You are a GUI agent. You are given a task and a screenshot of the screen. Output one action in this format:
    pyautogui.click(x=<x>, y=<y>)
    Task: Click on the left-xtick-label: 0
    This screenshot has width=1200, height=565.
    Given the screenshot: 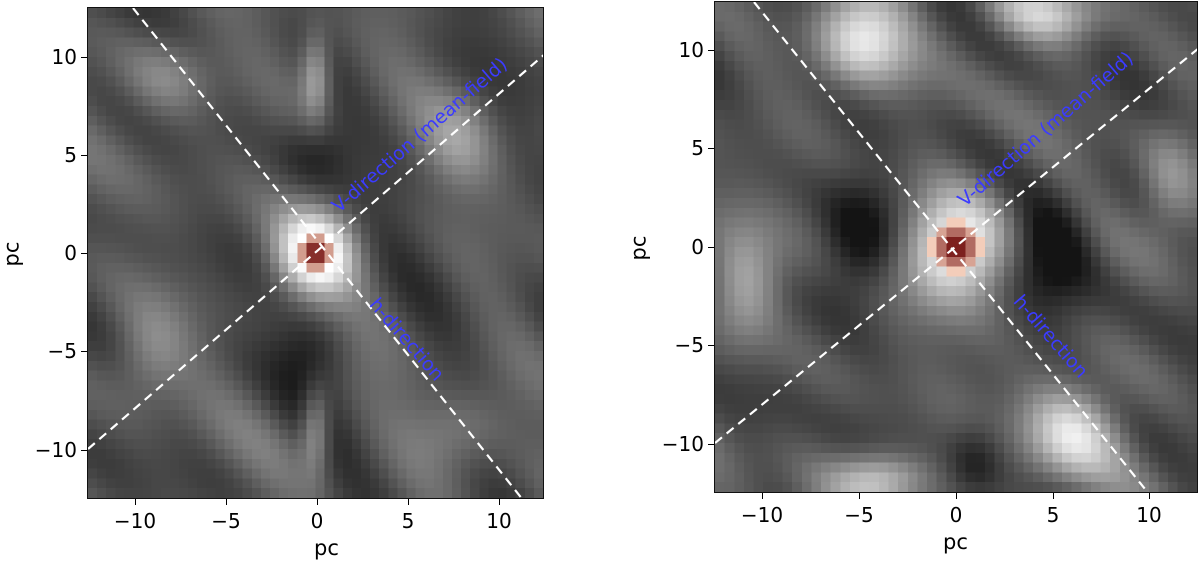 What is the action you would take?
    pyautogui.click(x=317, y=521)
    